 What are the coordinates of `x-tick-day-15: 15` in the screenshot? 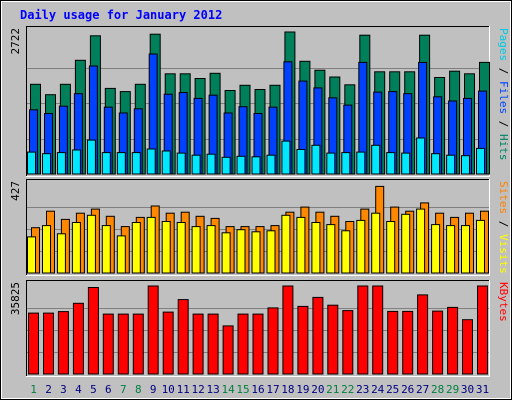 It's located at (242, 389).